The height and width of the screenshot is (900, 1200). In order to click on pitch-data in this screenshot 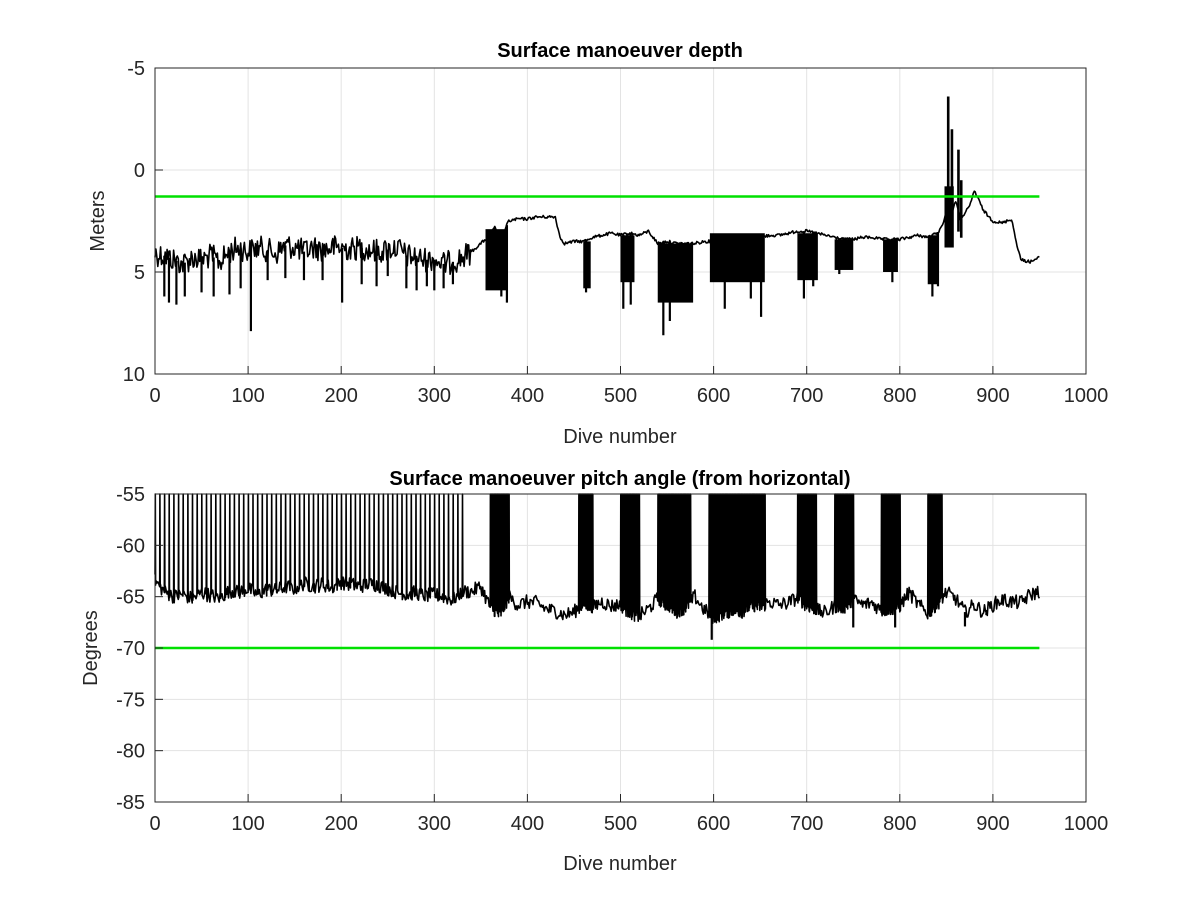, I will do `click(597, 571)`.